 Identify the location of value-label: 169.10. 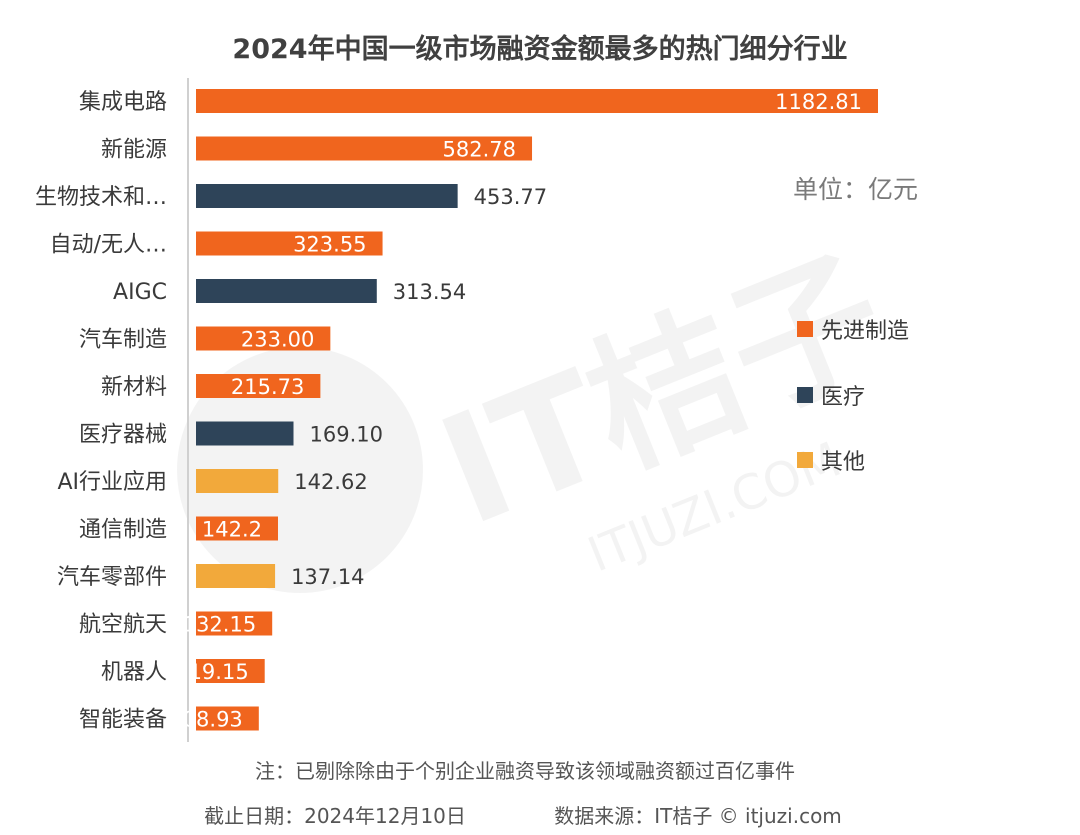
(346, 435).